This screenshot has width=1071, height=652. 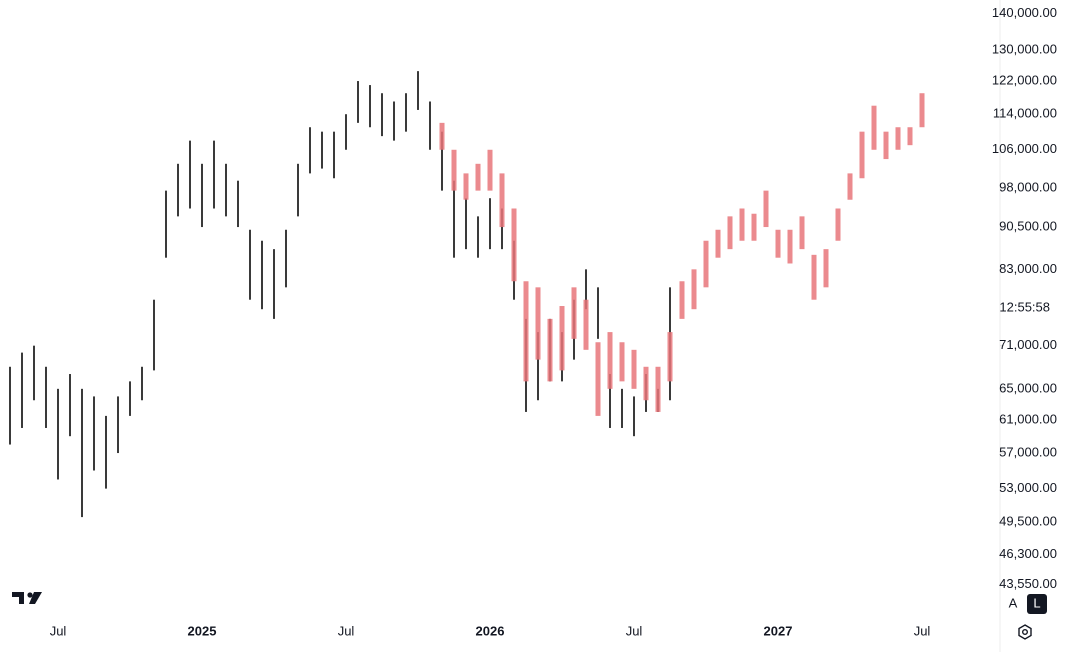 What do you see at coordinates (27, 598) in the screenshot?
I see `tv-logo` at bounding box center [27, 598].